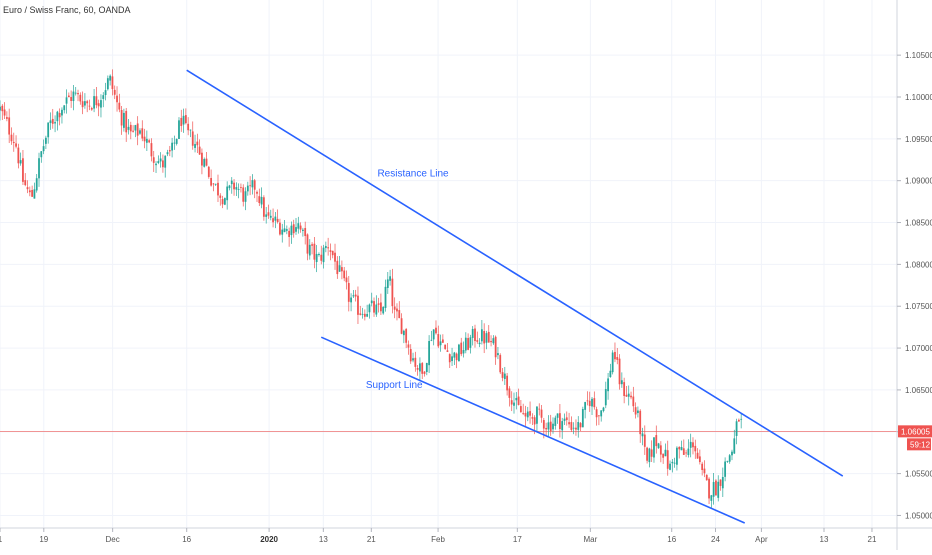 This screenshot has width=932, height=555. What do you see at coordinates (371, 539) in the screenshot?
I see `x-tick-label: 21` at bounding box center [371, 539].